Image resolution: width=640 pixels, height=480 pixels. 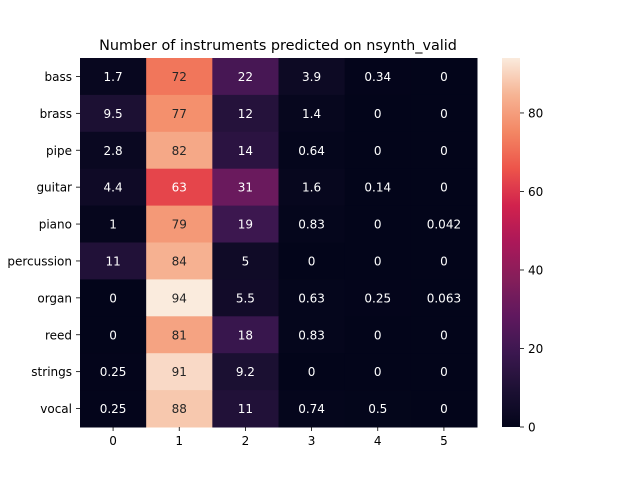 I want to click on y-tick-label: vocal, so click(x=56, y=409).